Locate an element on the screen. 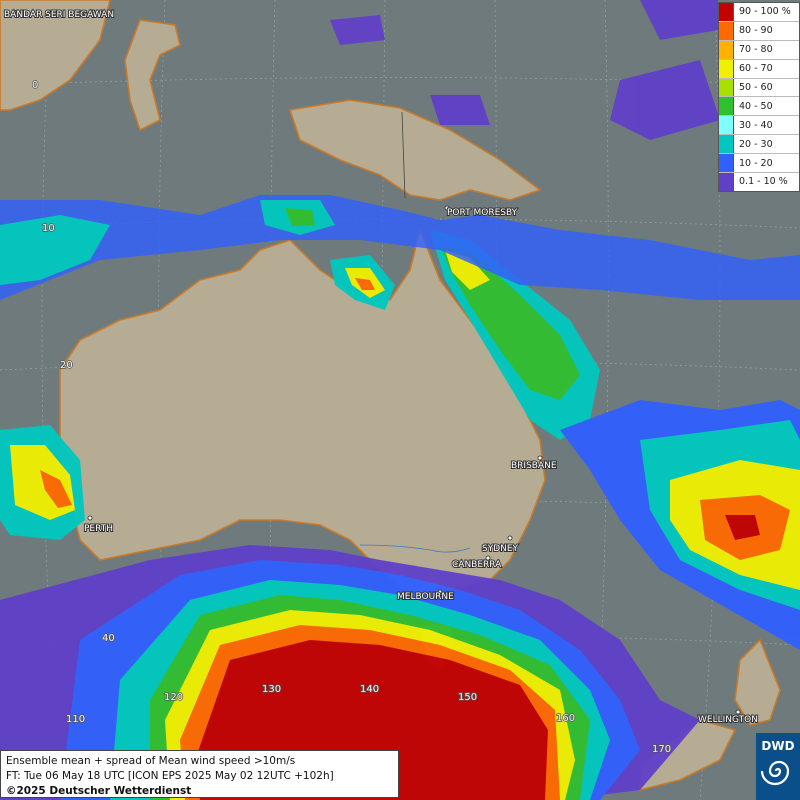 The image size is (800, 800). legend-row: 30 - 40 is located at coordinates (759, 126).